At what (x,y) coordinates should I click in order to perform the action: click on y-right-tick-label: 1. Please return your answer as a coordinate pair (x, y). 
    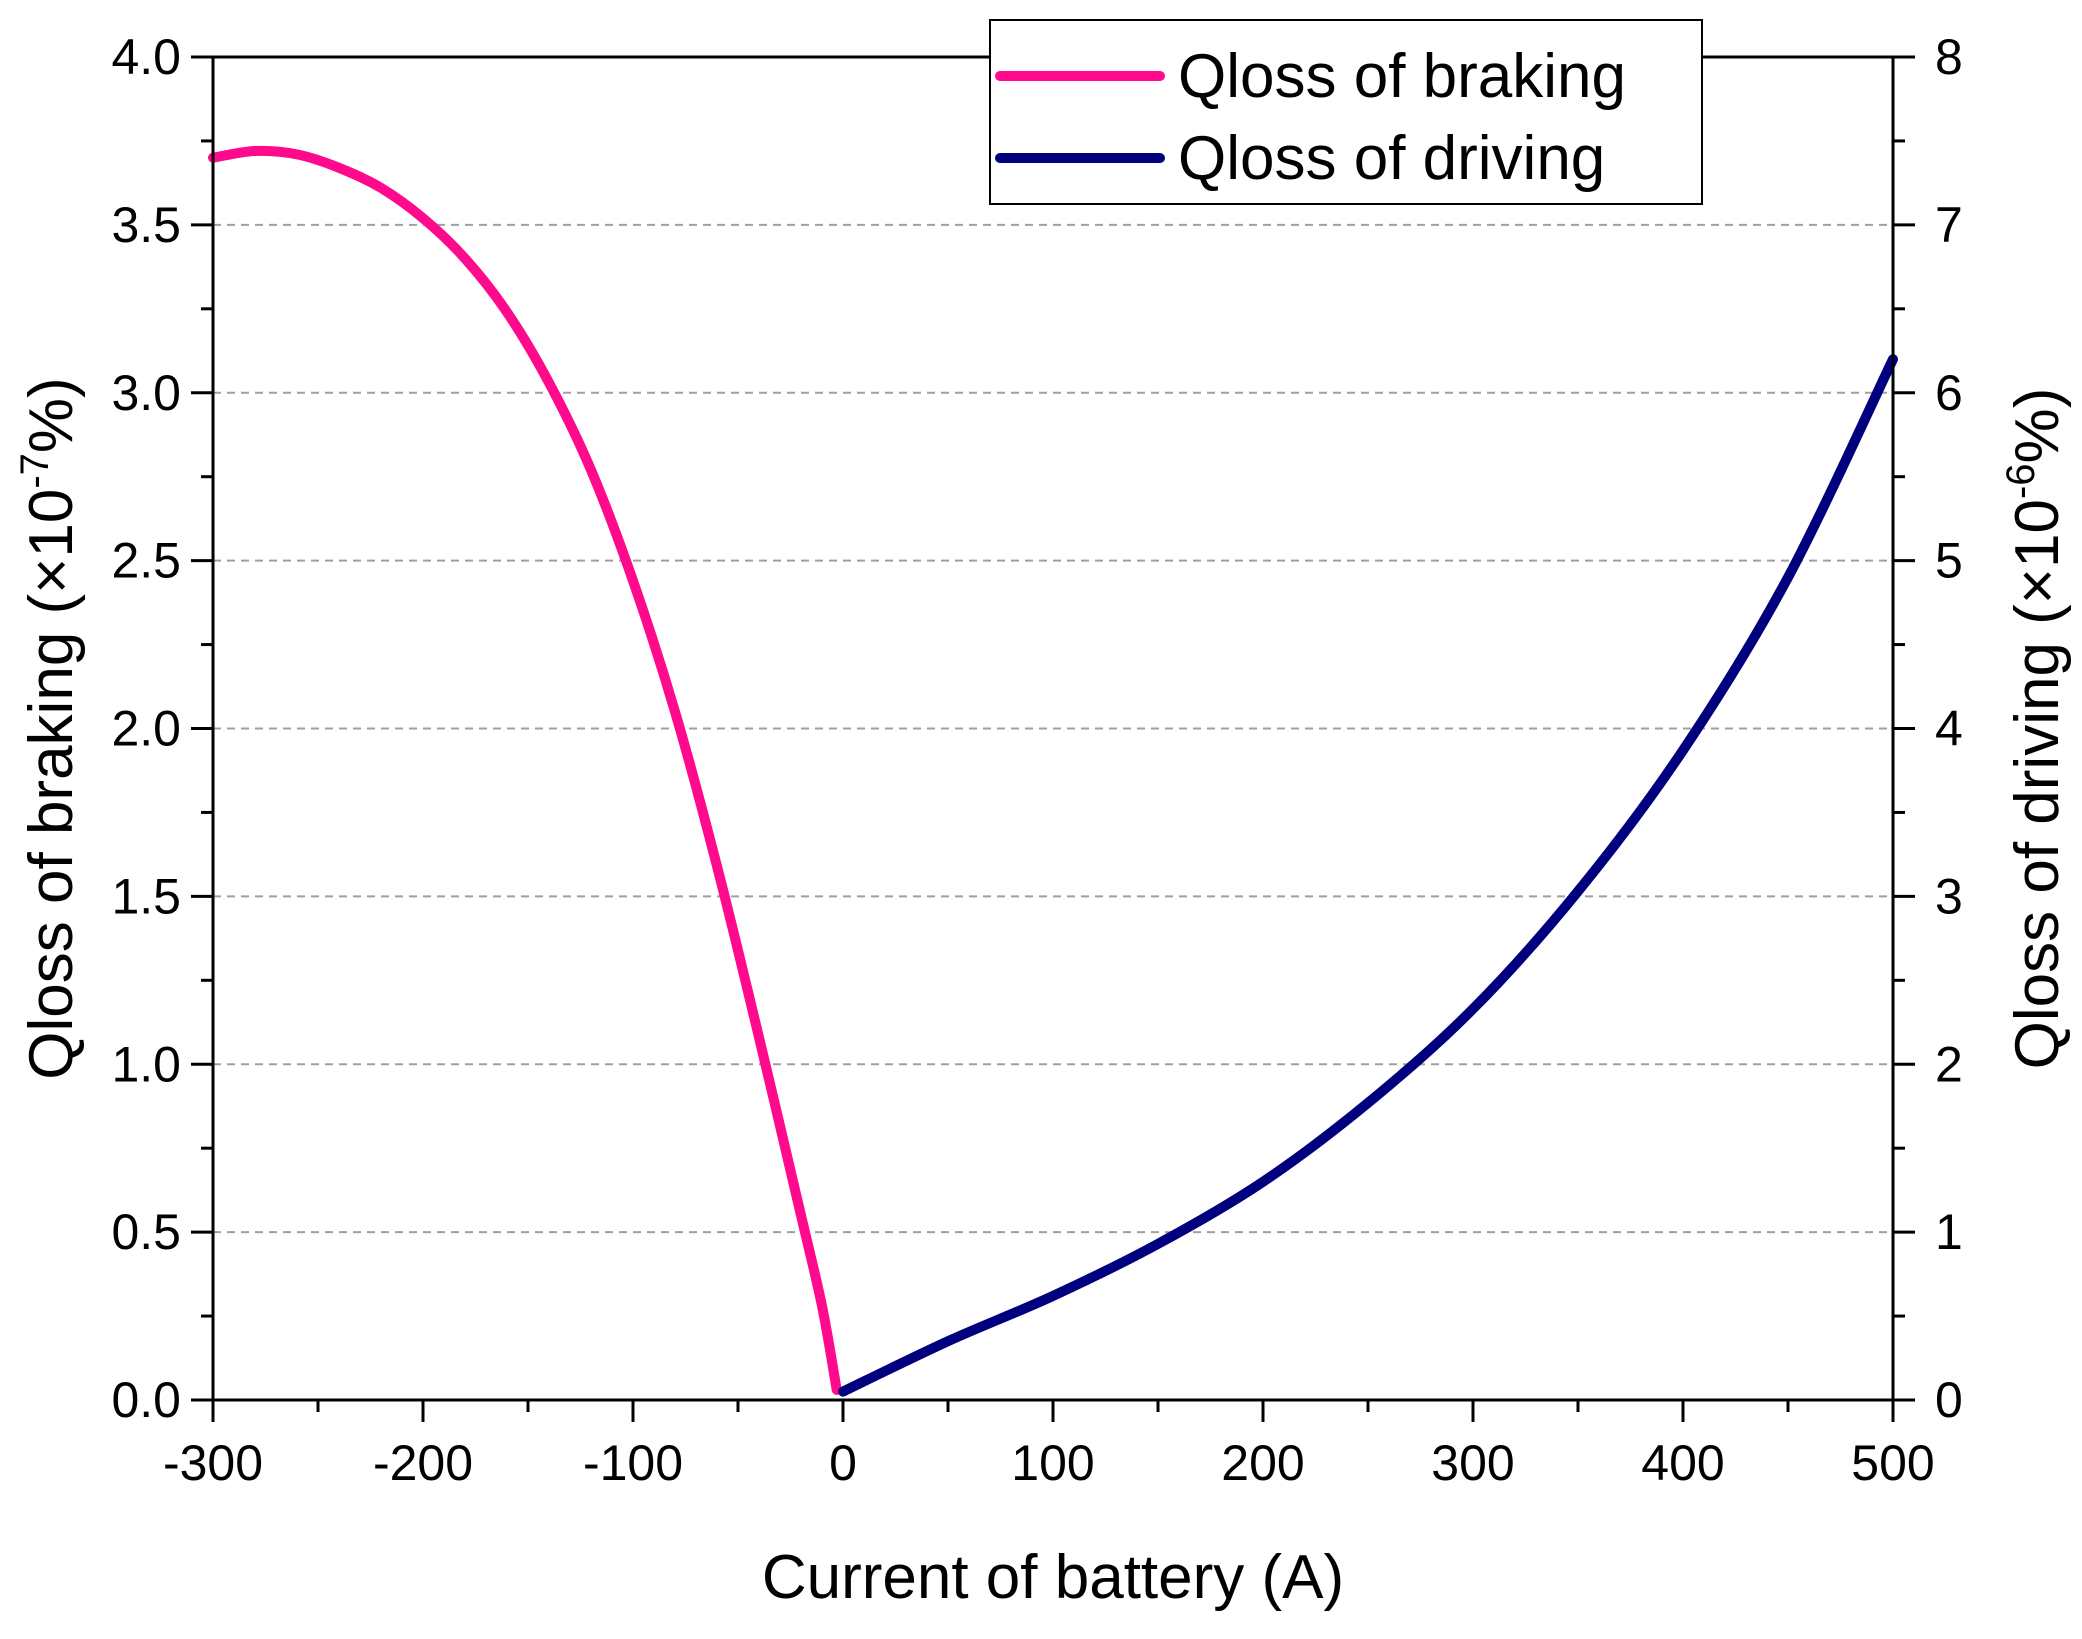
    Looking at the image, I should click on (1949, 1232).